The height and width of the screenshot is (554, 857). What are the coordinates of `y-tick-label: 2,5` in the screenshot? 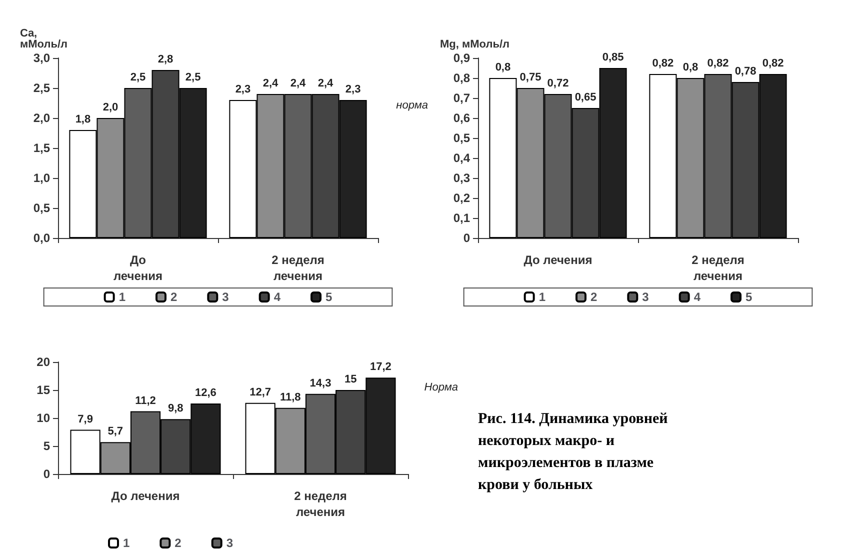 It's located at (41, 88).